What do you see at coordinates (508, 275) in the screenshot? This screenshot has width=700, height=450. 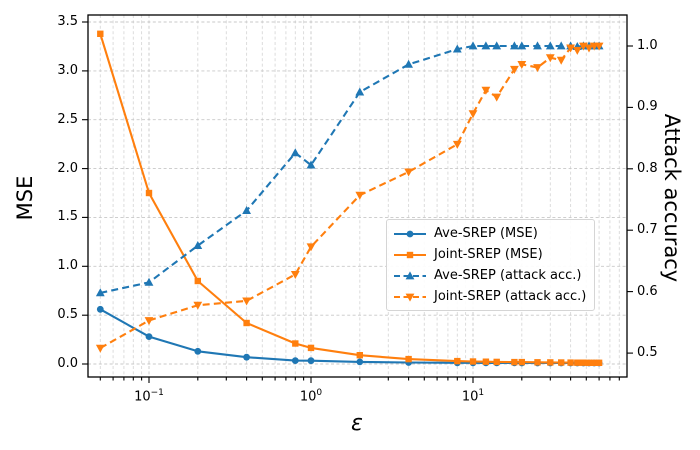 I see `legend-label: Ave-SREP (attack acc.)` at bounding box center [508, 275].